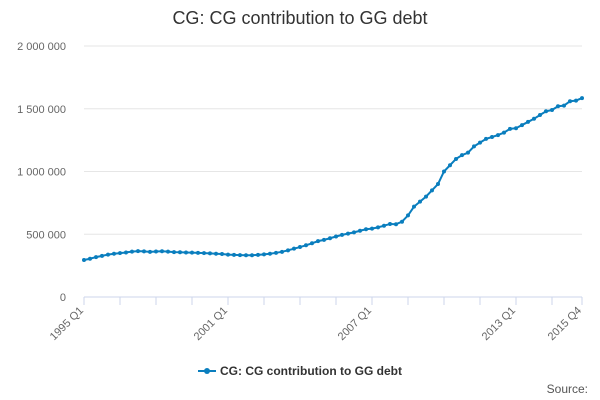 The height and width of the screenshot is (400, 600). Describe the element at coordinates (355, 324) in the screenshot. I see `x-tick-label: 2007 Q1` at that location.